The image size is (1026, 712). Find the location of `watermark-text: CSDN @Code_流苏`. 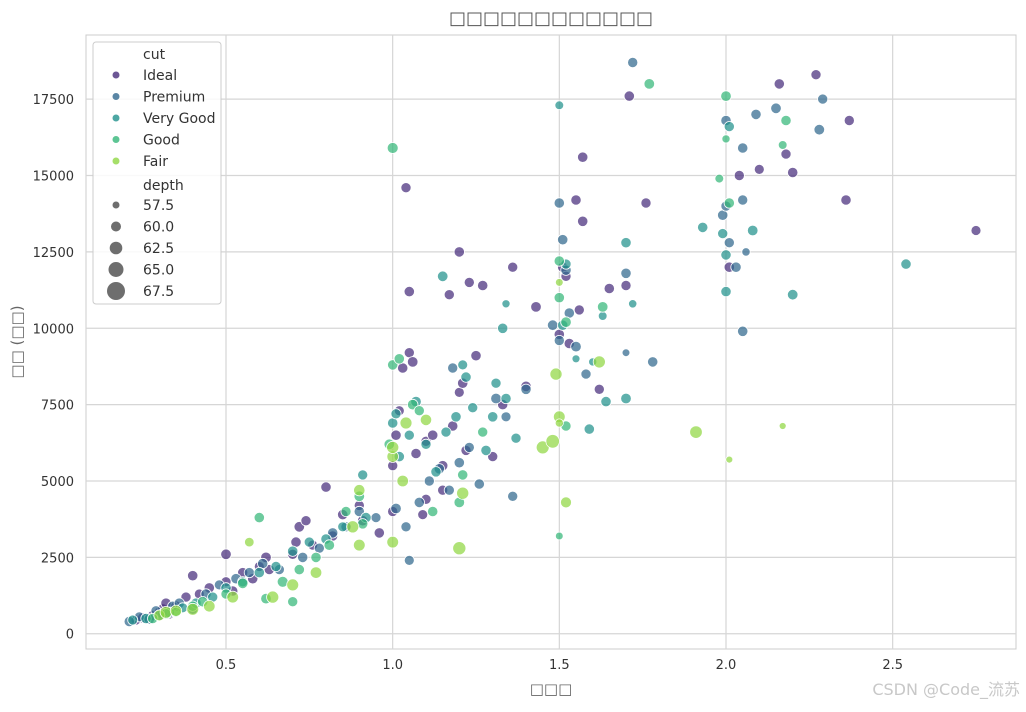

watermark-text: CSDN @Code_流苏 is located at coordinates (946, 689).